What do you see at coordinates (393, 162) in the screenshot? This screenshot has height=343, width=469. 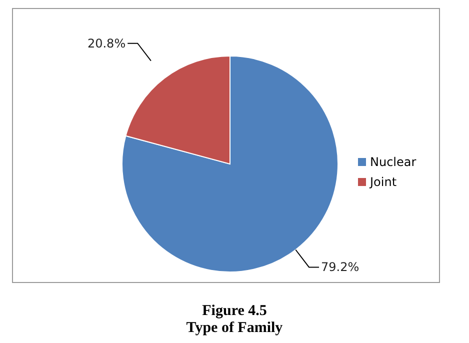 I see `legend-label: Nuclear` at bounding box center [393, 162].